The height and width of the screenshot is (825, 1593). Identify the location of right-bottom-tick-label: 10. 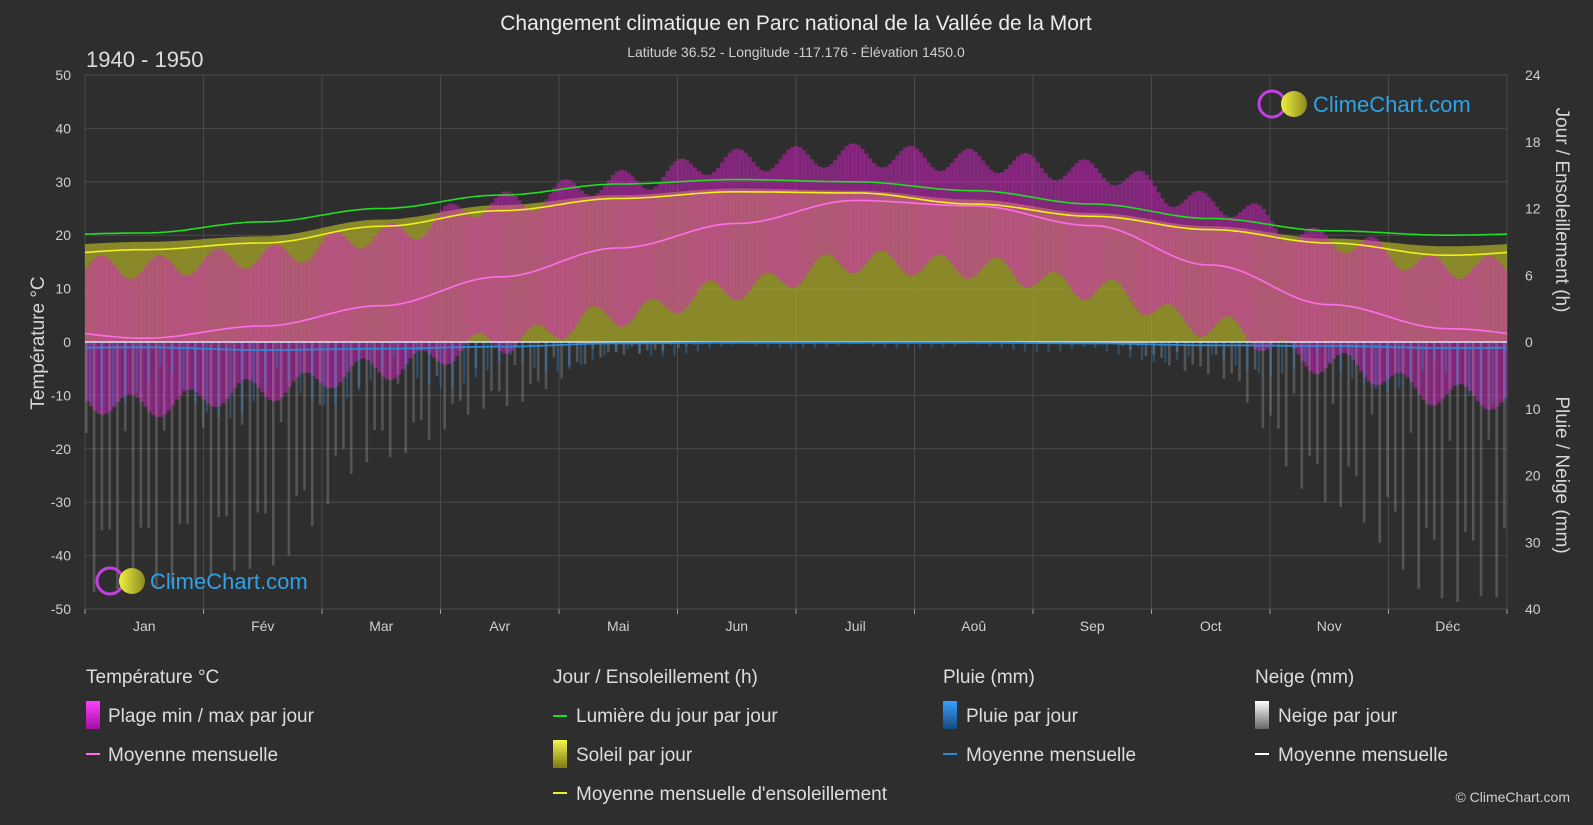
(1533, 409).